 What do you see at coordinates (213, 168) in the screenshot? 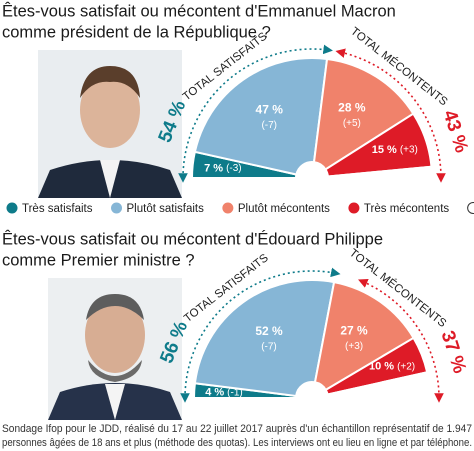
I see `slice-label: 7 %` at bounding box center [213, 168].